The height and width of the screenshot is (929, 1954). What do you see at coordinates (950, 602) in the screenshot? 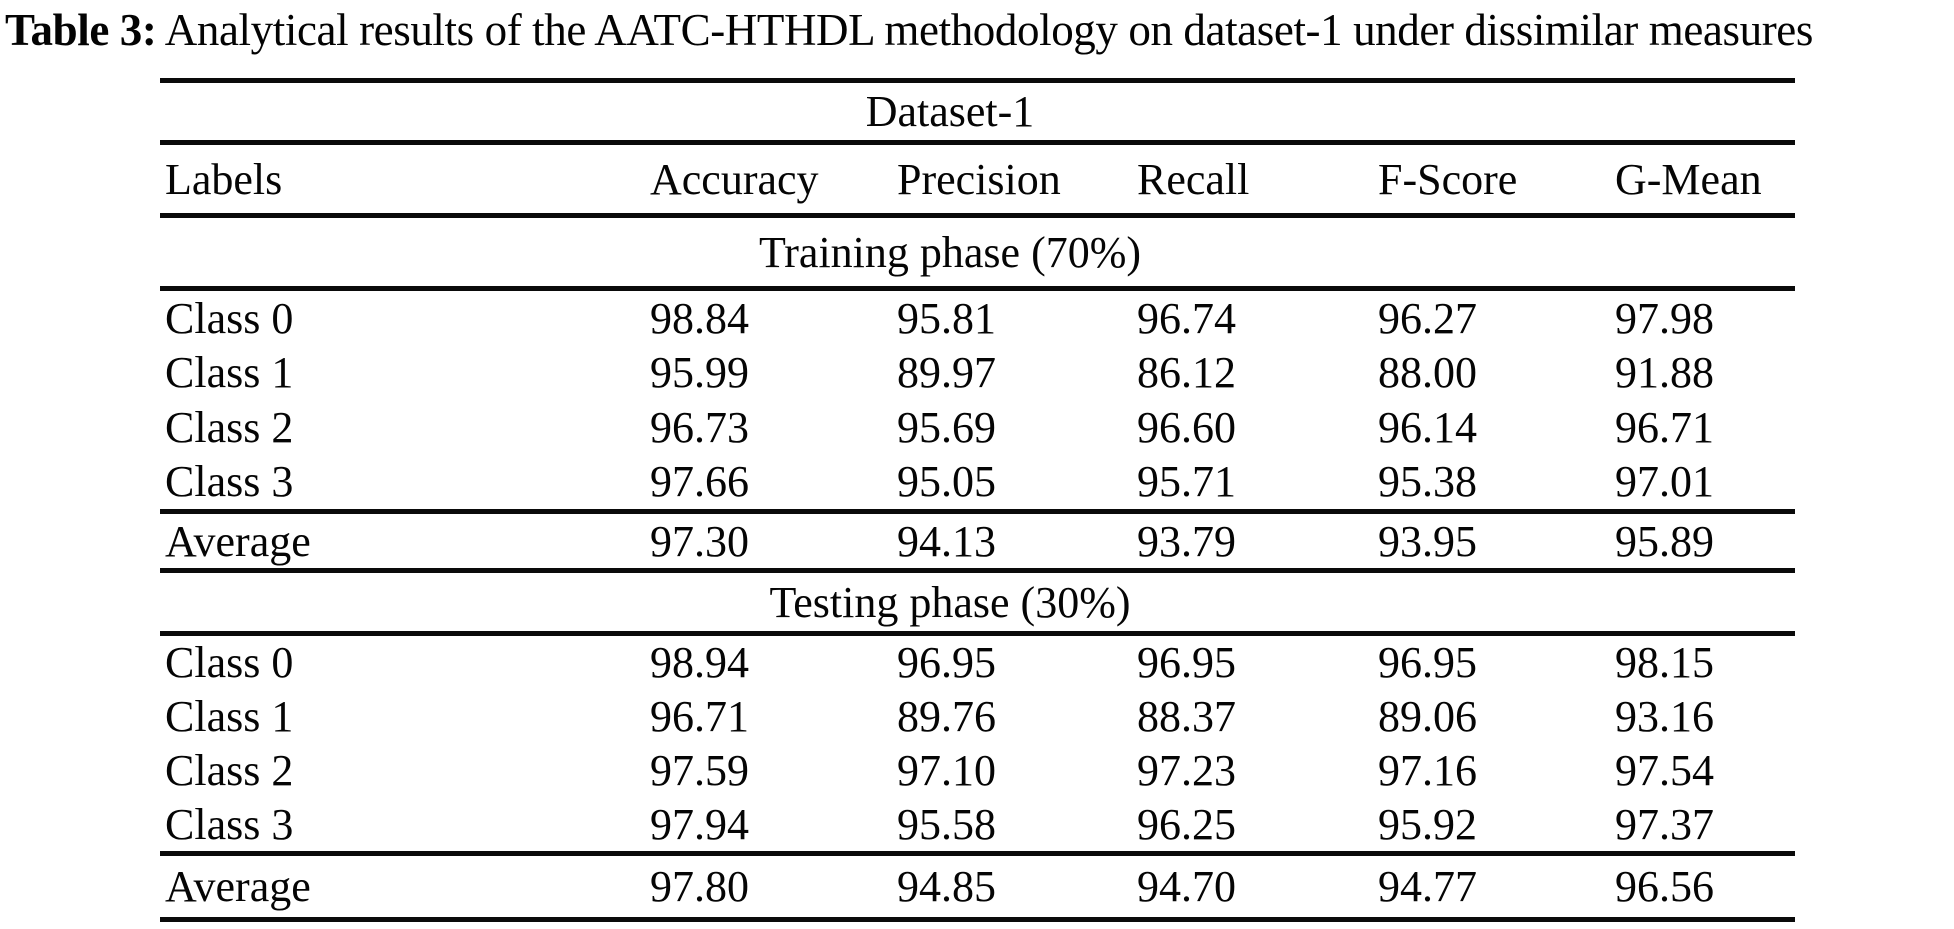
I see `section-header-testing: Testing phase (30%)` at bounding box center [950, 602].